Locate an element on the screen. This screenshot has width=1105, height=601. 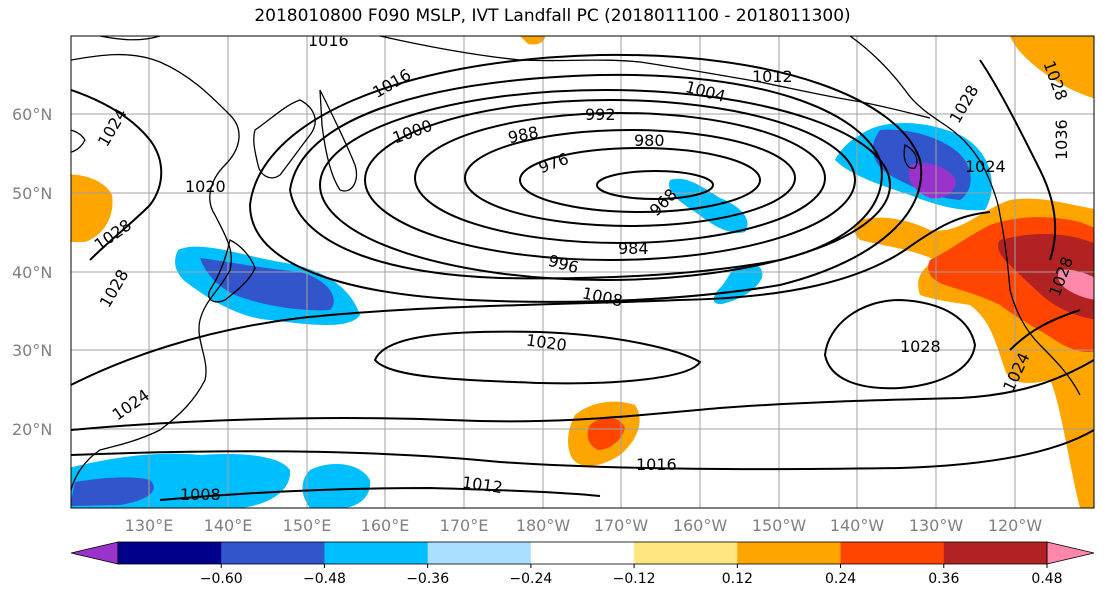
lon-label: 140°E is located at coordinates (228, 525).